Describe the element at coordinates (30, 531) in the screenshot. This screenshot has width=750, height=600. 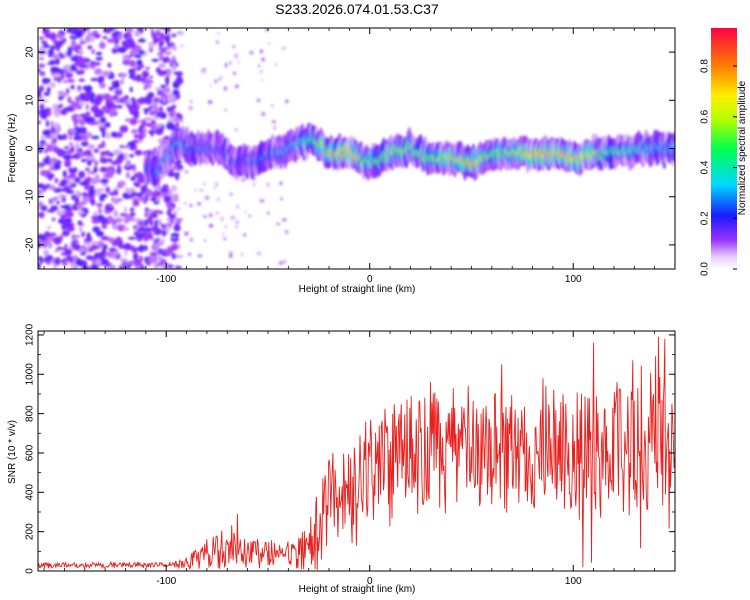
I see `y-tick-label: 200` at that location.